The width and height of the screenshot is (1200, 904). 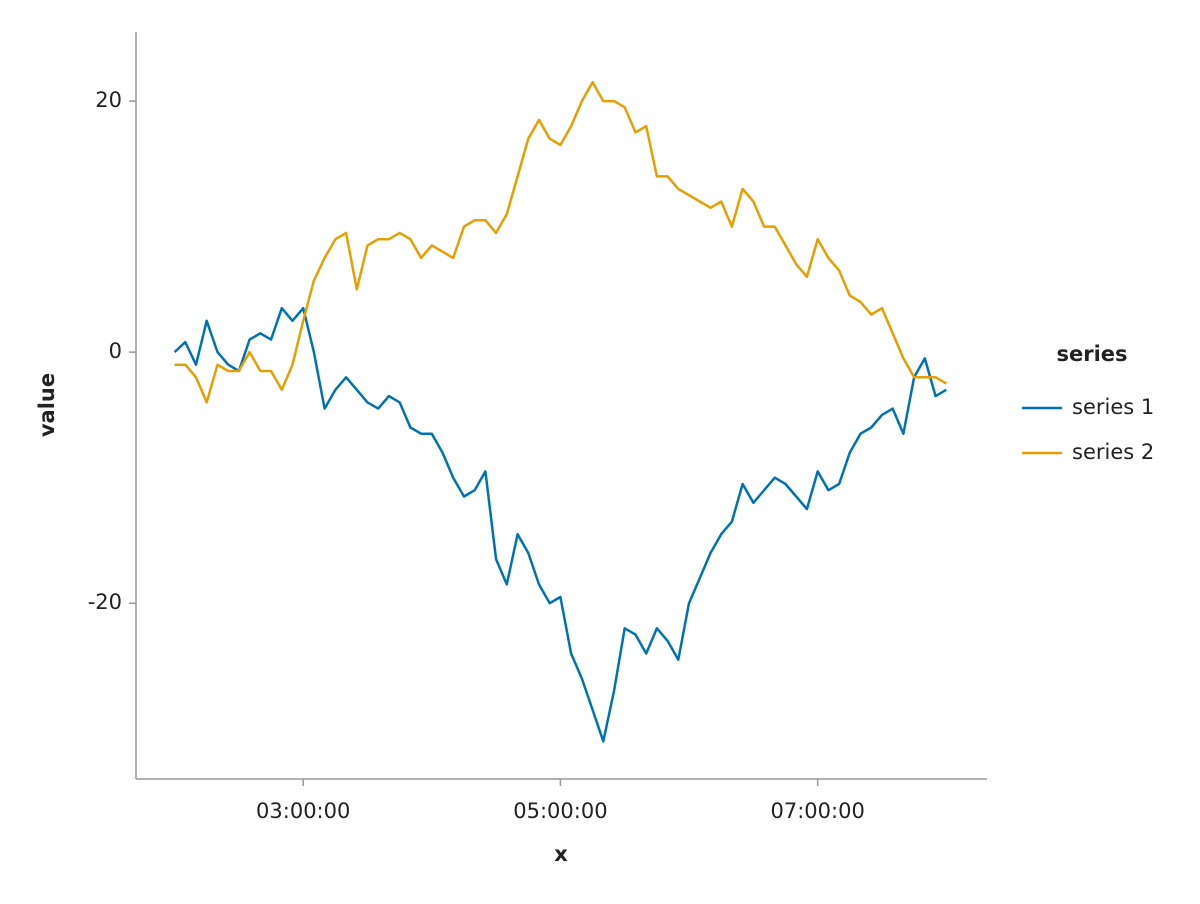 What do you see at coordinates (1113, 452) in the screenshot?
I see `legend-label: series 2` at bounding box center [1113, 452].